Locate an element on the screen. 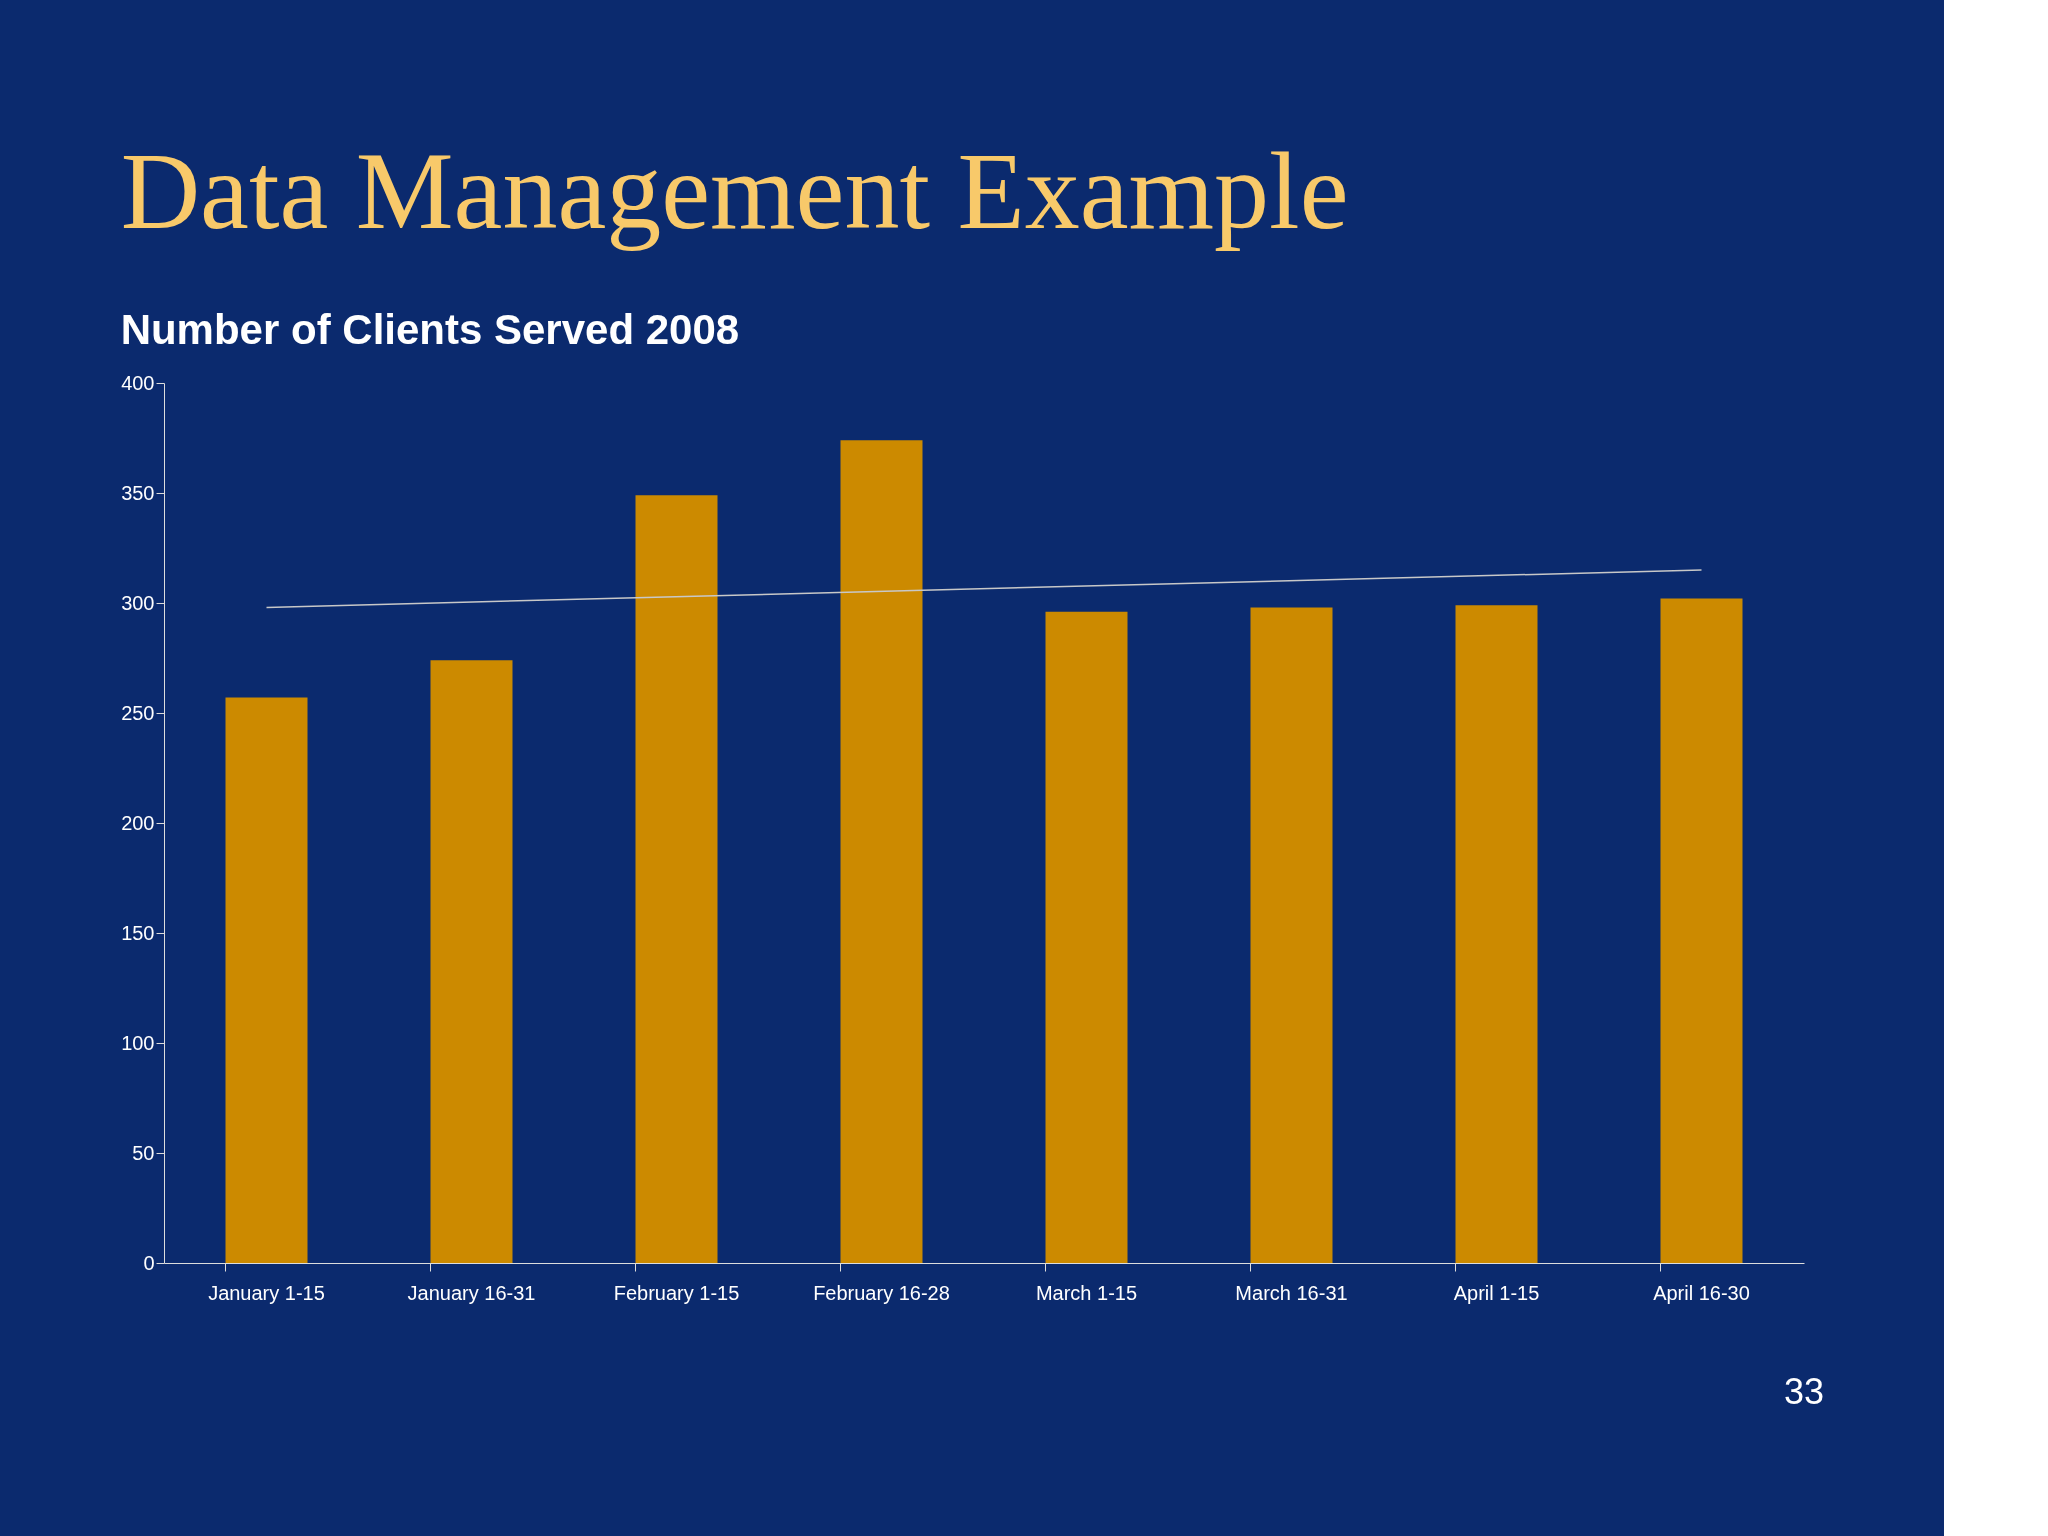 Image resolution: width=2048 pixels, height=1536 pixels. x-tick-label: April 16-30 is located at coordinates (1701, 1292).